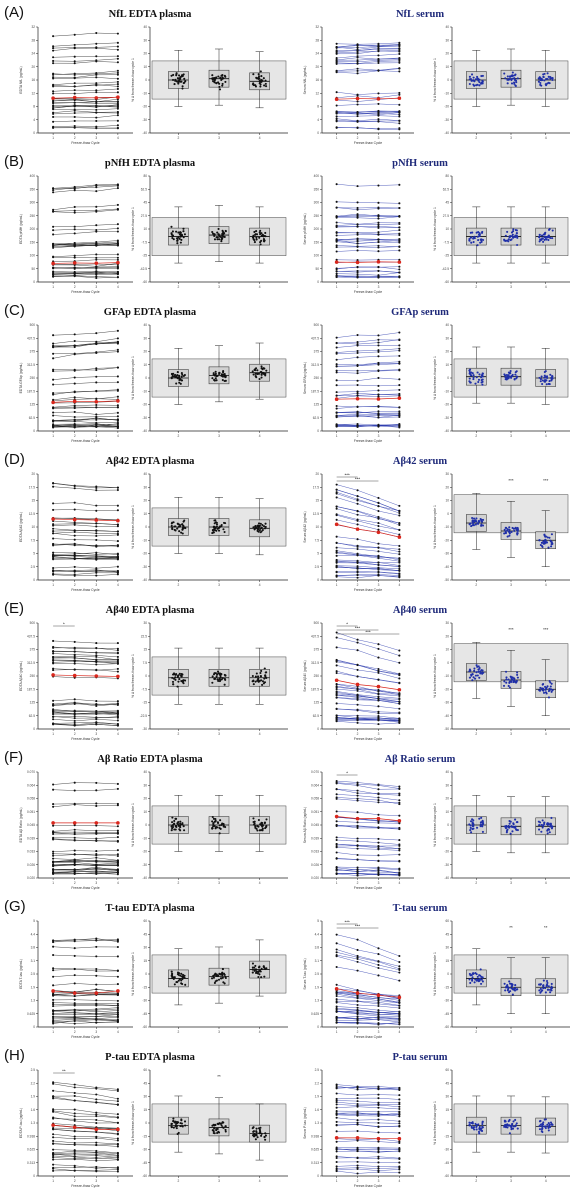  Describe the element at coordinates (85, 97) in the screenshot. I see `mean-line` at that location.